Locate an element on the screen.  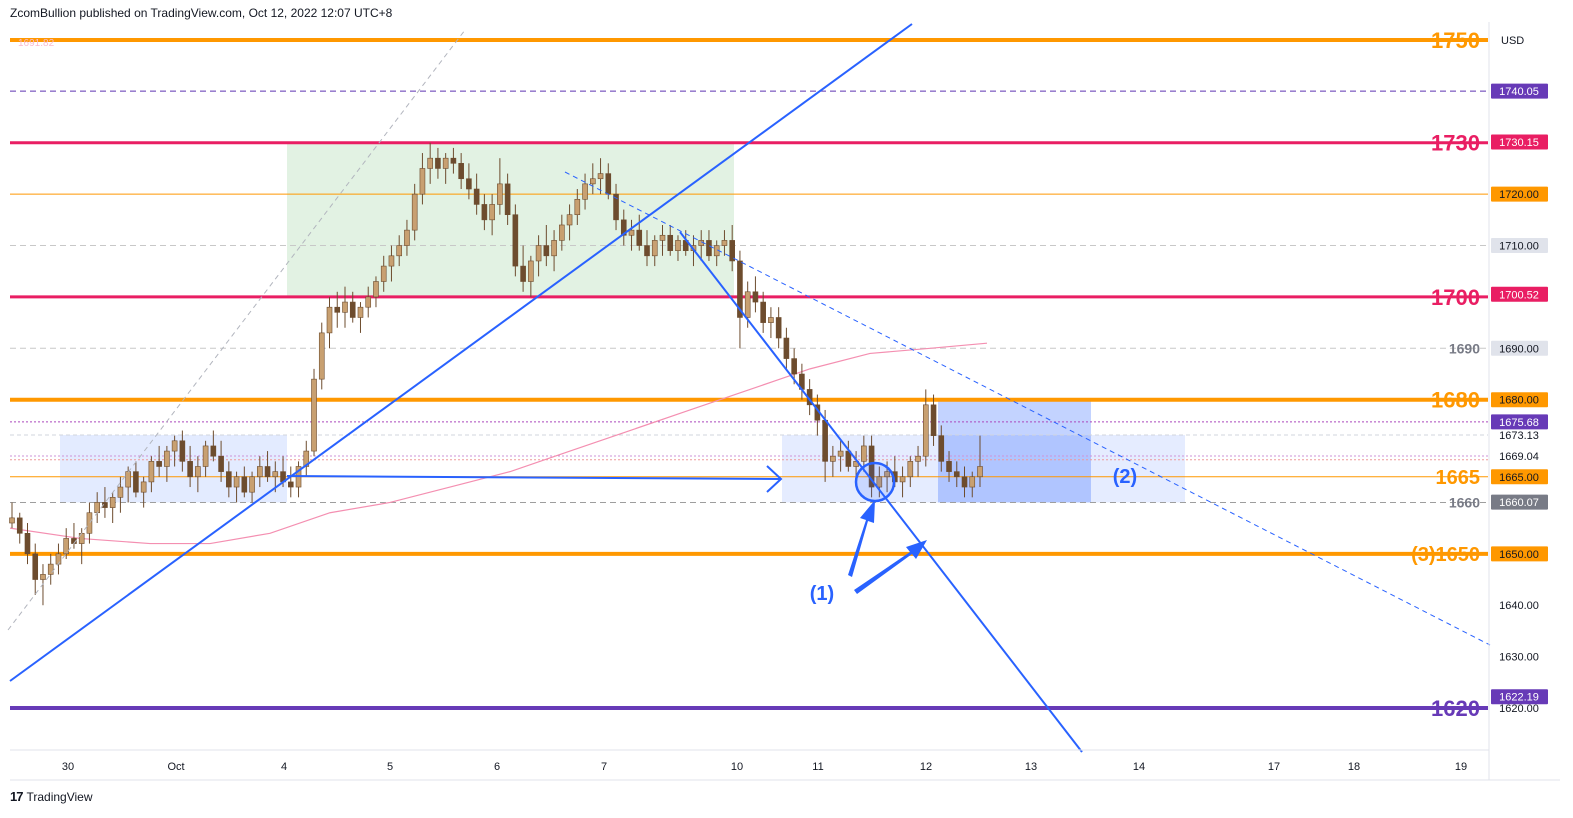
price-tick-1669.04: 1669.04 is located at coordinates (1519, 457).